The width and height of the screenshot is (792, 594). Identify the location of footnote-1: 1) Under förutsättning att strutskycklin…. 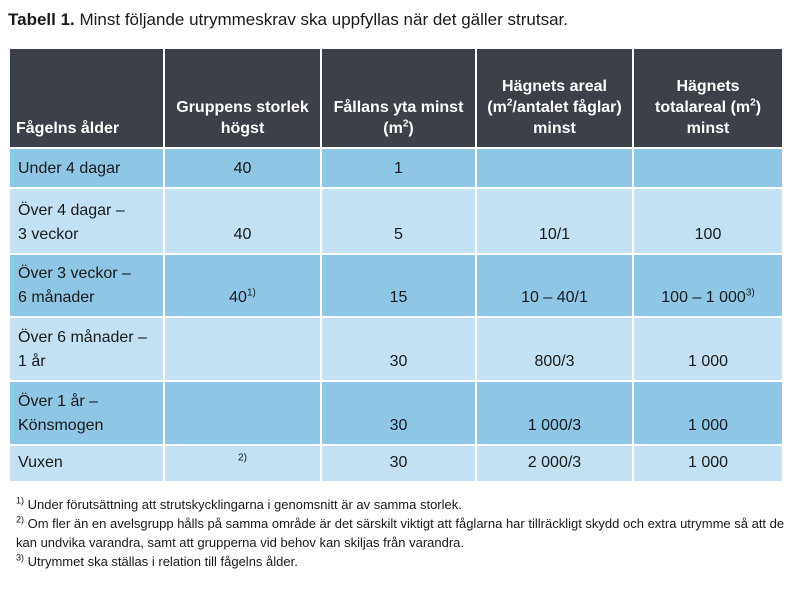
(239, 503).